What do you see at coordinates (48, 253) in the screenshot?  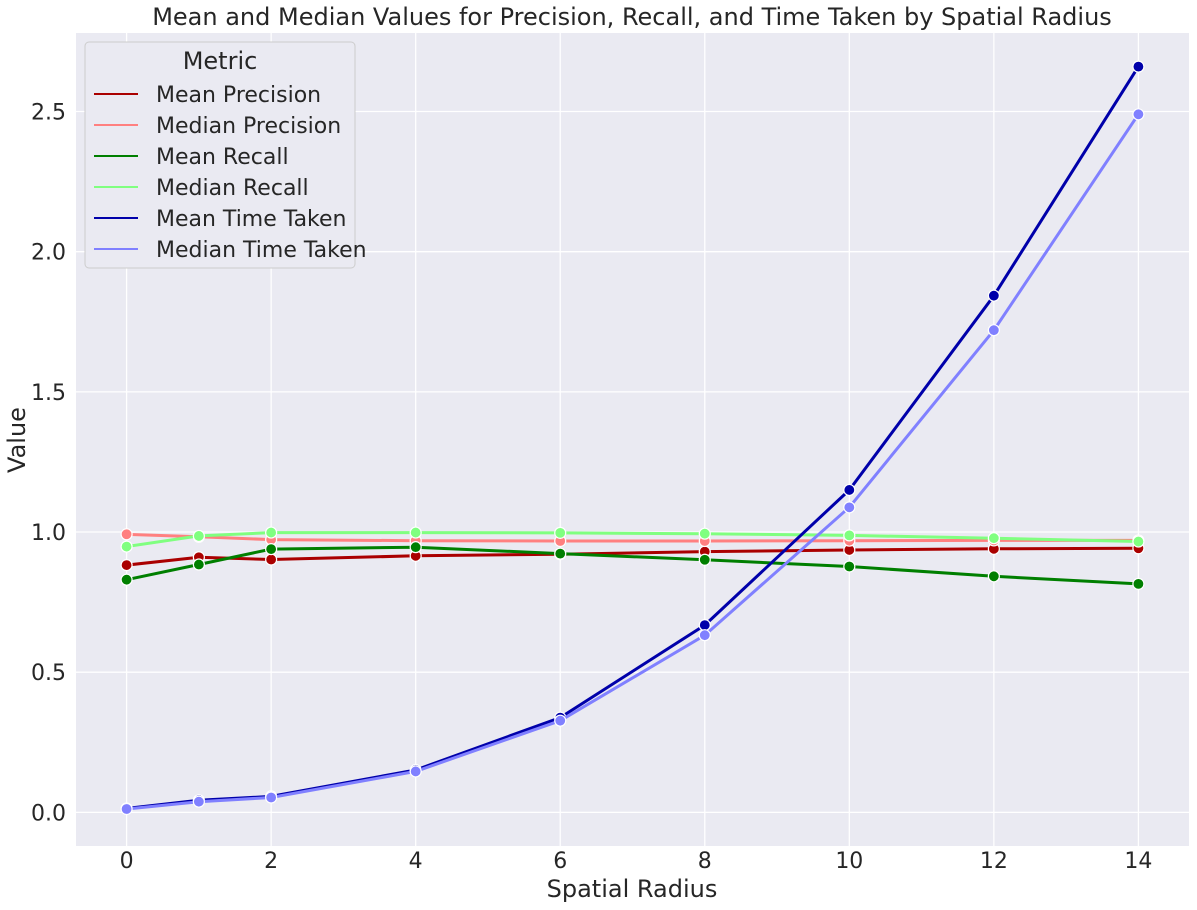 I see `y-tick-label: 2.0` at bounding box center [48, 253].